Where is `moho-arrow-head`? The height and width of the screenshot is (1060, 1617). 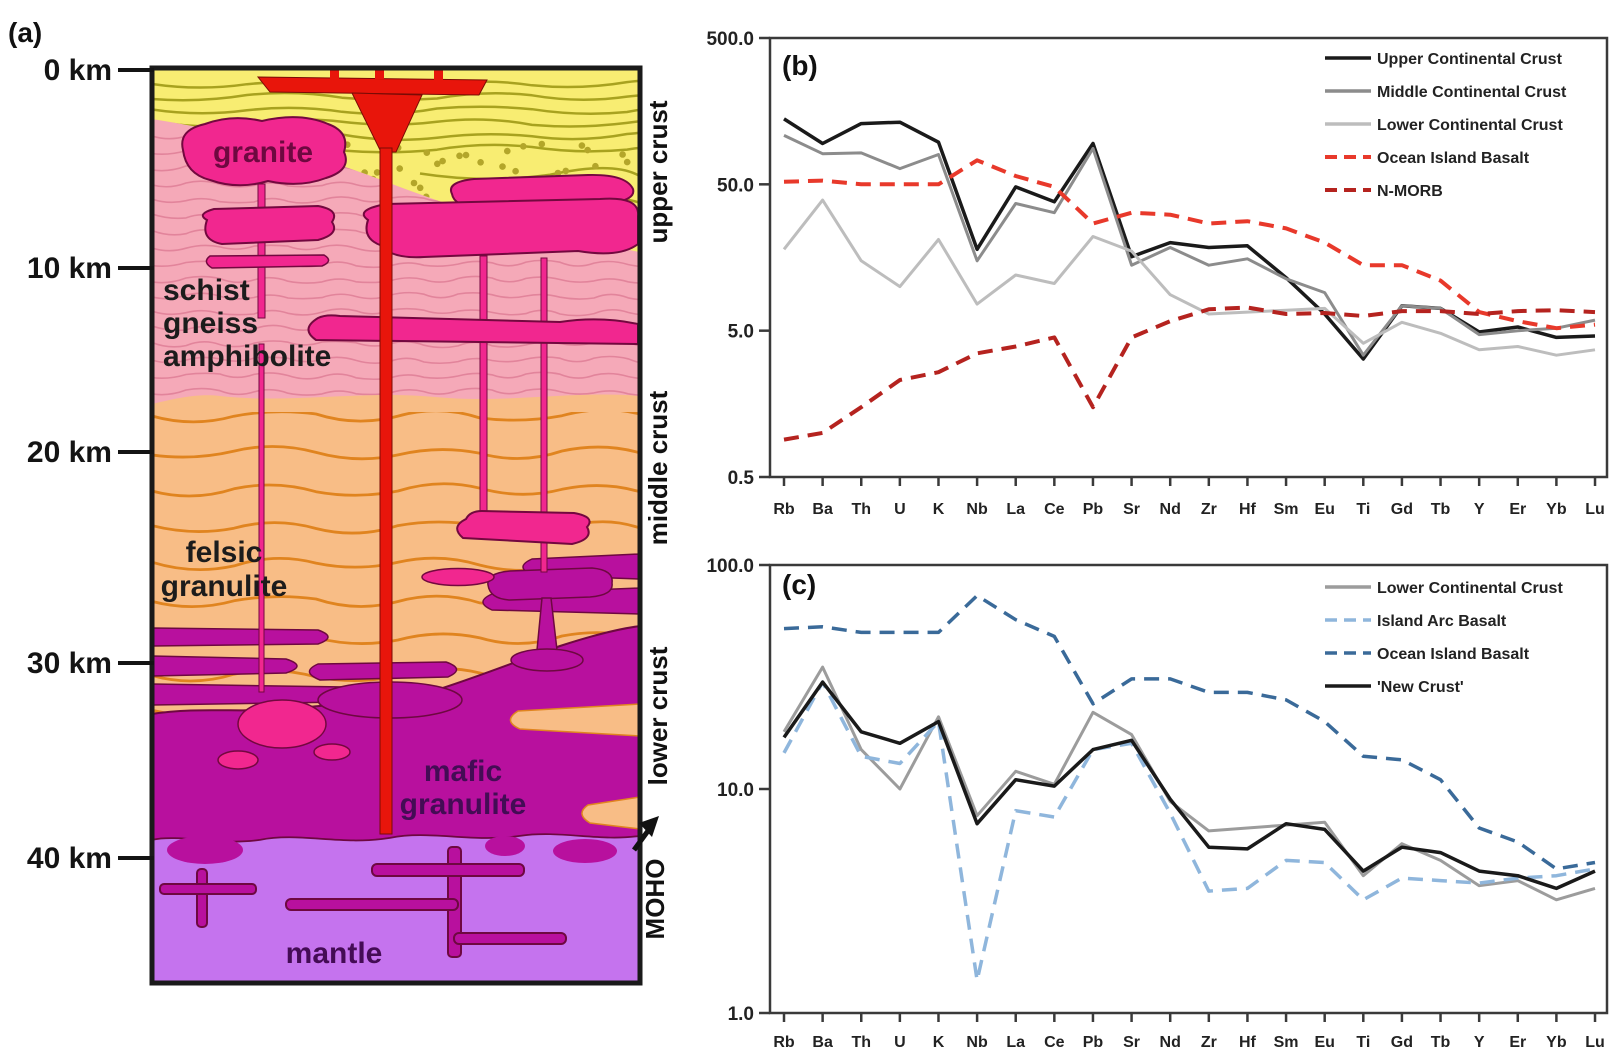 moho-arrow-head is located at coordinates (649, 826).